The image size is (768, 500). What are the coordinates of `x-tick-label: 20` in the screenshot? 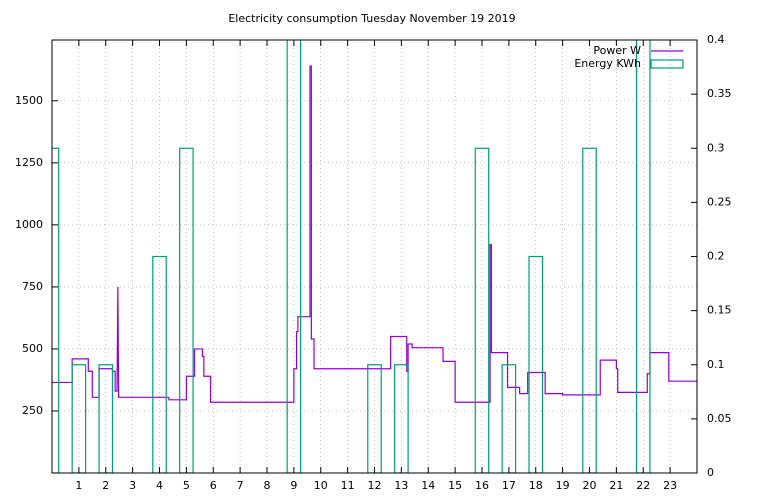 It's located at (590, 485).